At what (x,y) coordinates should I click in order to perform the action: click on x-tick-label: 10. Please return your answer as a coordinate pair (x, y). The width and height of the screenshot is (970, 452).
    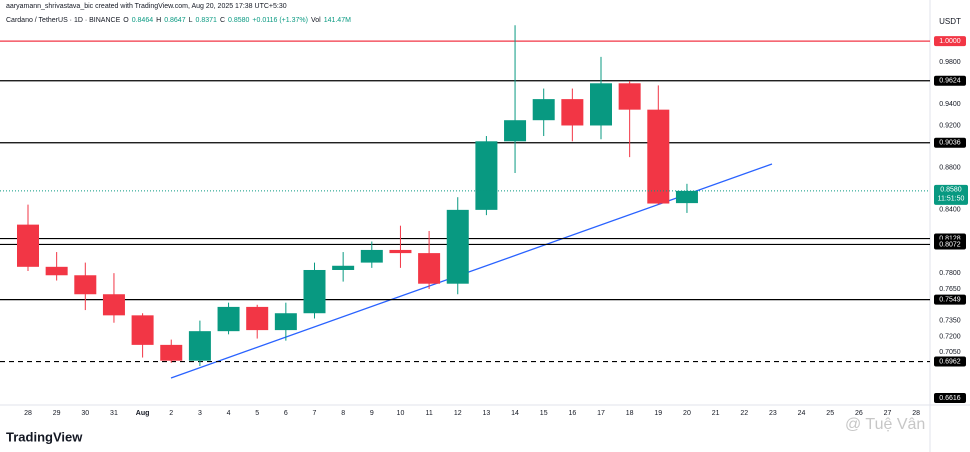
    Looking at the image, I should click on (401, 413).